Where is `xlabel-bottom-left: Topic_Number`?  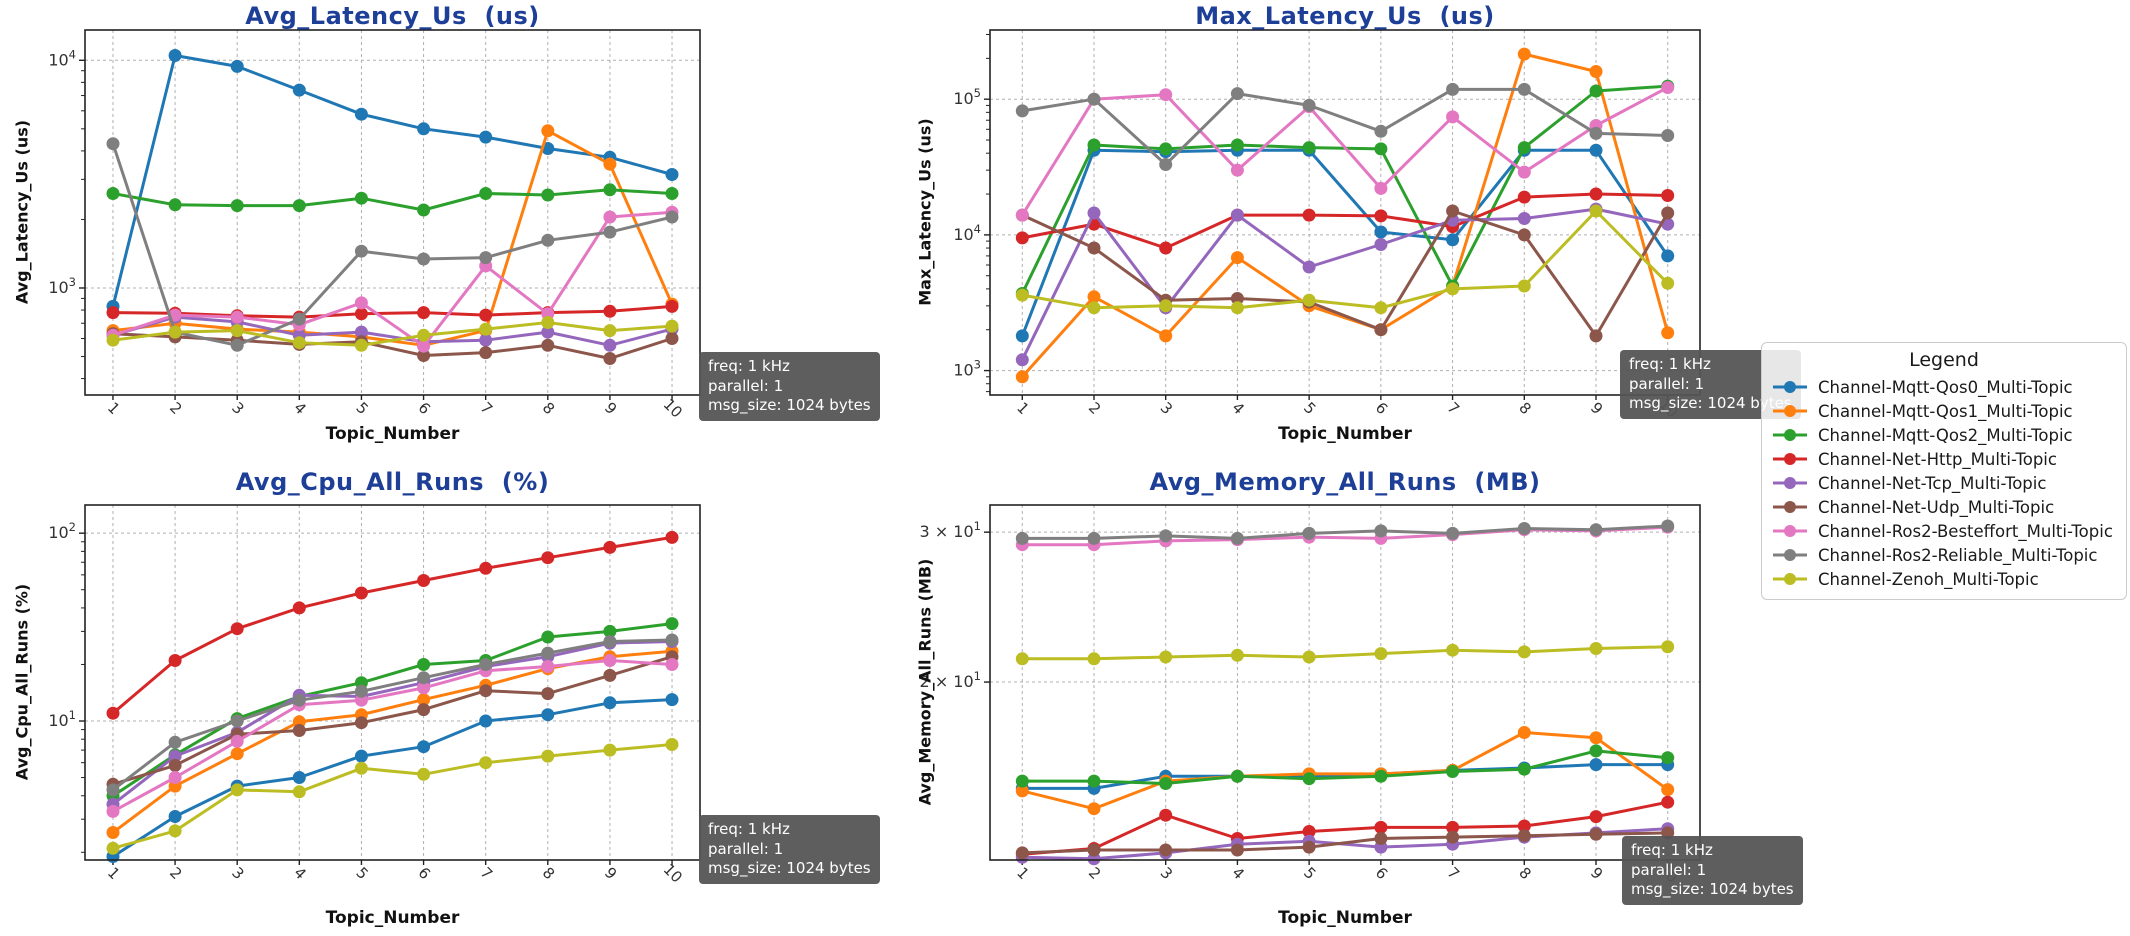
xlabel-bottom-left: Topic_Number is located at coordinates (392, 918).